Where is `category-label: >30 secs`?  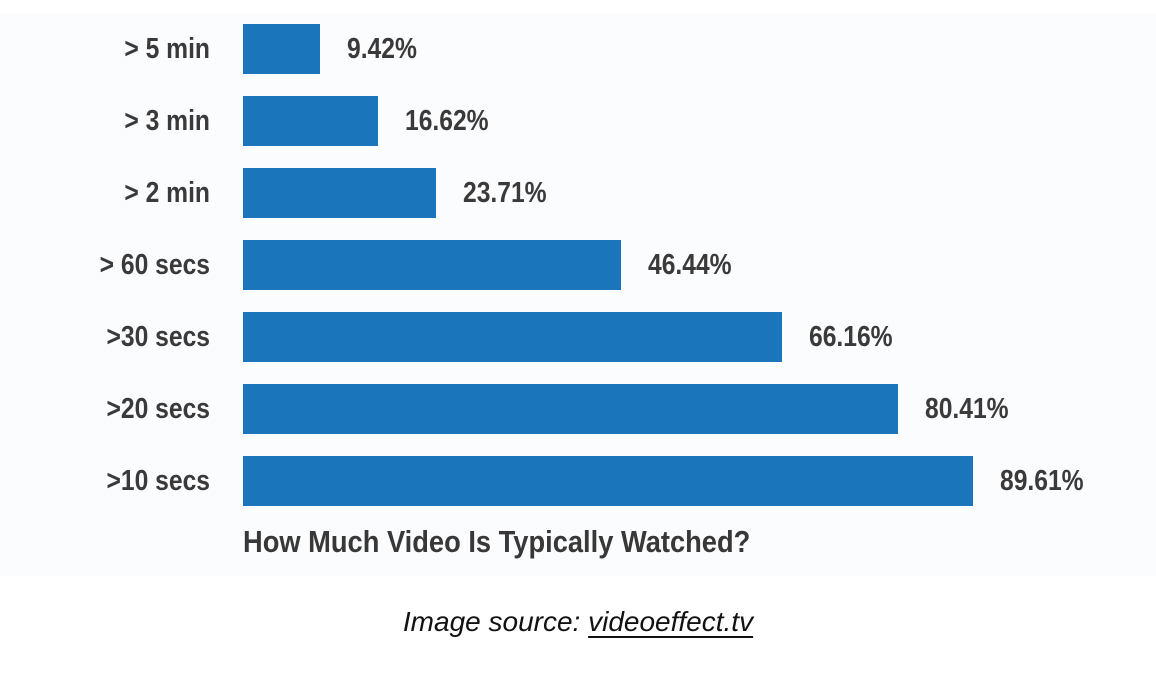
category-label: >30 secs is located at coordinates (158, 336).